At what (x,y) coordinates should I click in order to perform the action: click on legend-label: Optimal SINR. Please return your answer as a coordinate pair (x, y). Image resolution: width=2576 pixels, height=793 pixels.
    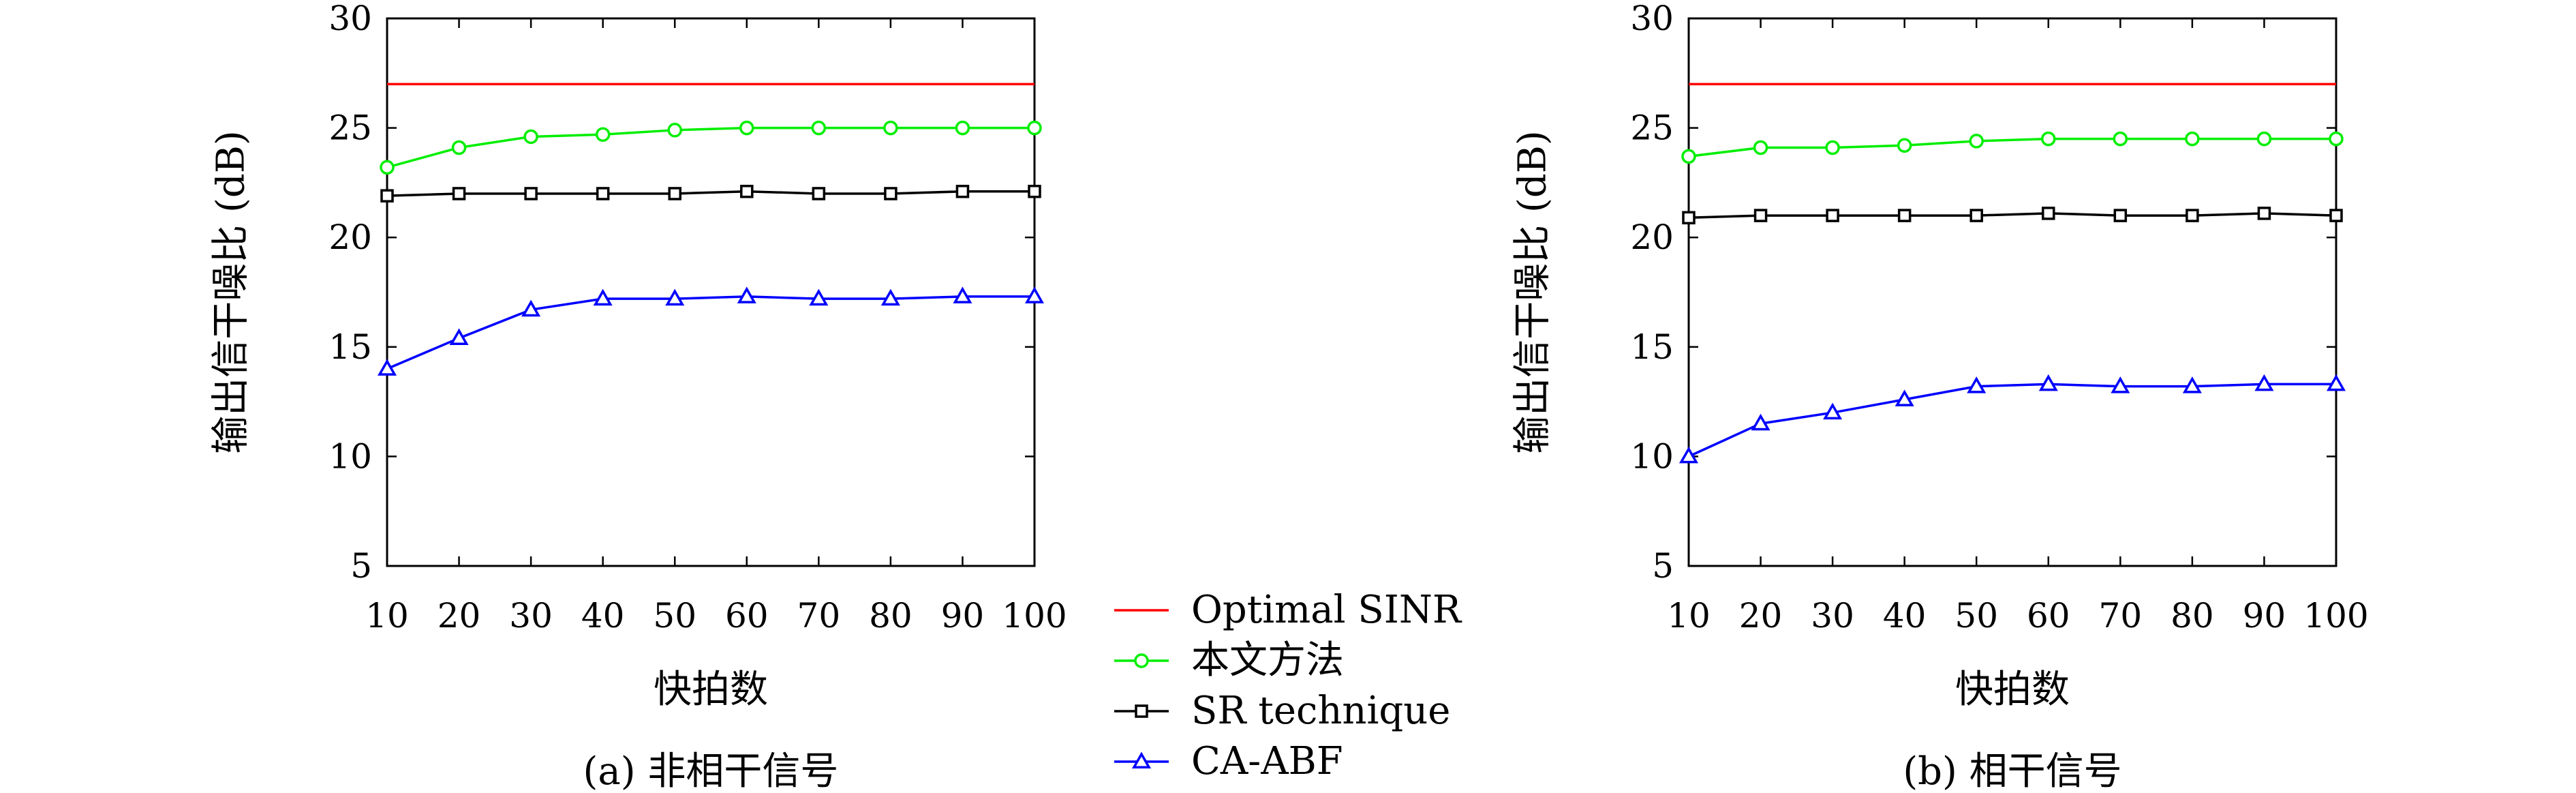
    Looking at the image, I should click on (1326, 610).